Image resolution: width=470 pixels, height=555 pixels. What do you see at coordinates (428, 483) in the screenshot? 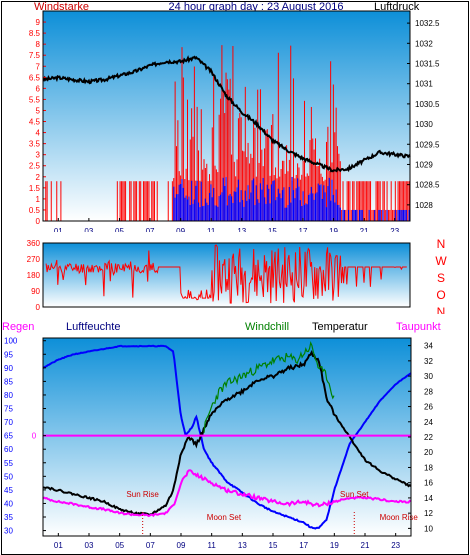
I see `temperature-tick-label: 16` at bounding box center [428, 483].